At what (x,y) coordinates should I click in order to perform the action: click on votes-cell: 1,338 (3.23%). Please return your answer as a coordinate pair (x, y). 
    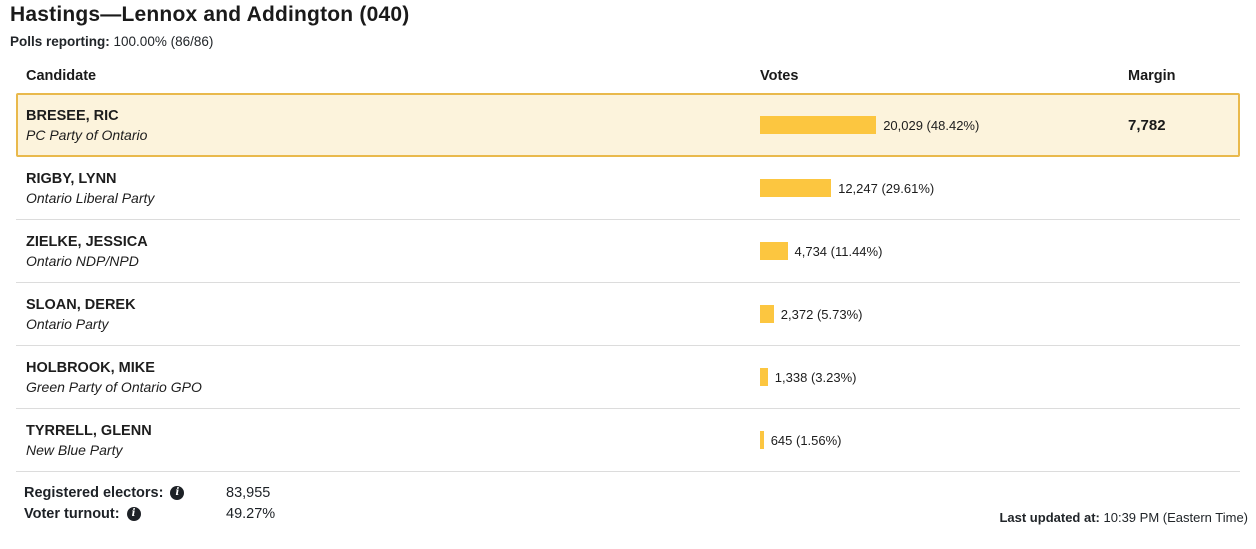
    Looking at the image, I should click on (940, 377).